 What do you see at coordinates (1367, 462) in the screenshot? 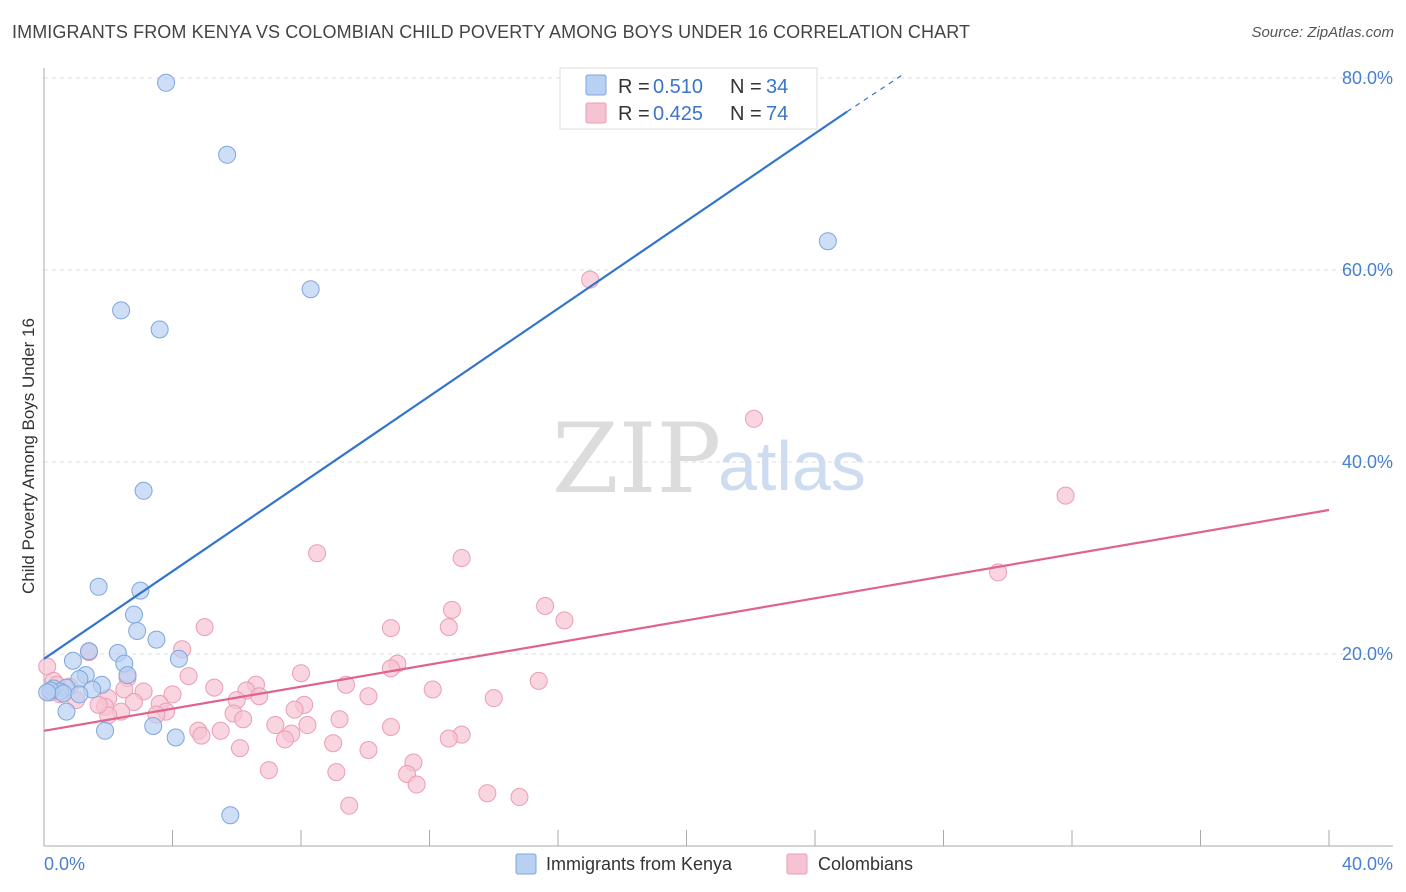
I see `y-tick-label: 40.0%` at bounding box center [1367, 462].